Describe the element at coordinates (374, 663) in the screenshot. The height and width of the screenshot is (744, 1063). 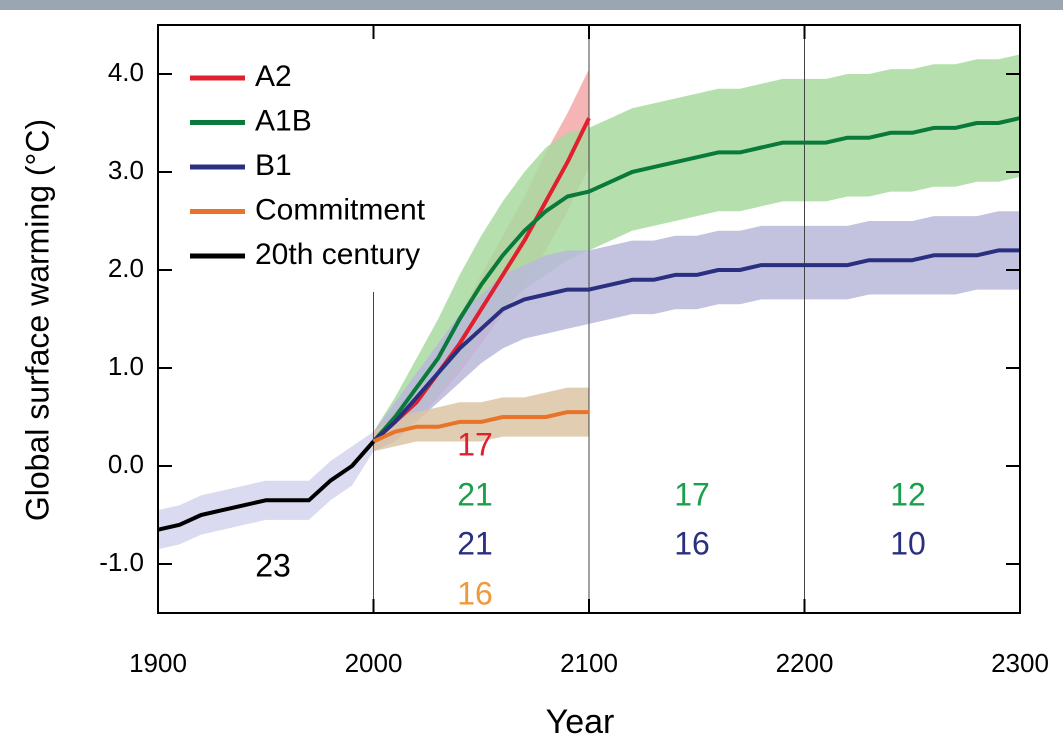
I see `x-tick-label: 2000` at that location.